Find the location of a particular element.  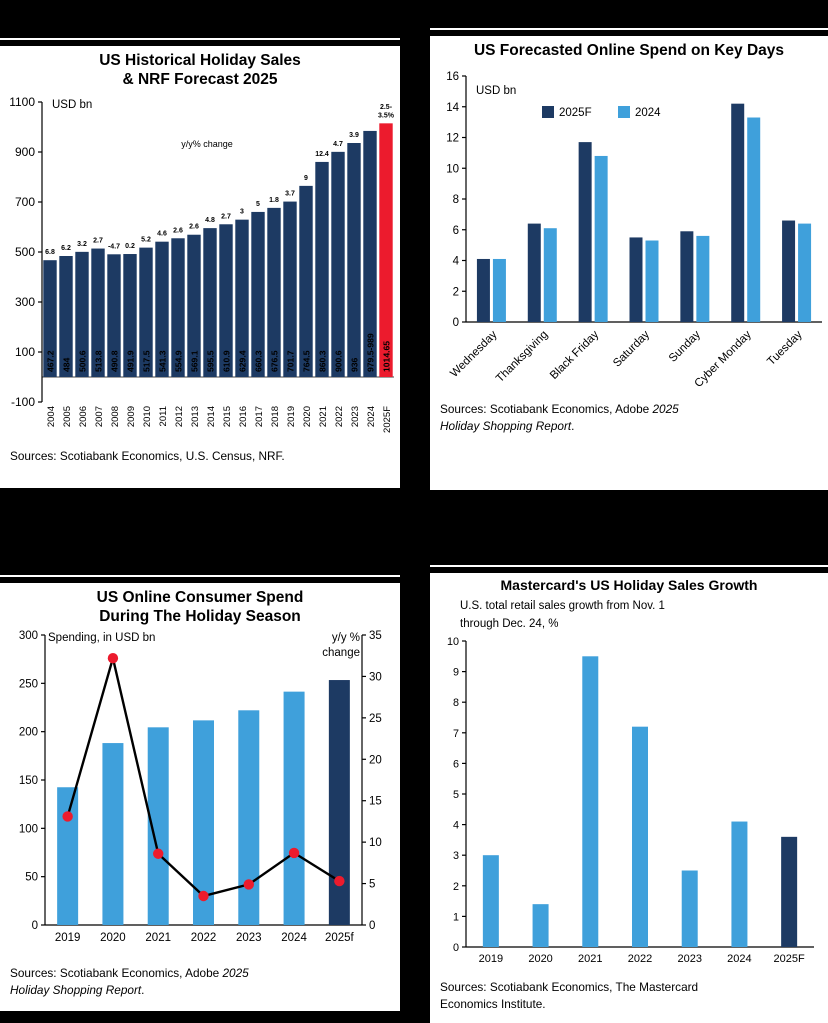

svg-text: 6 is located at coordinates (456, 765).